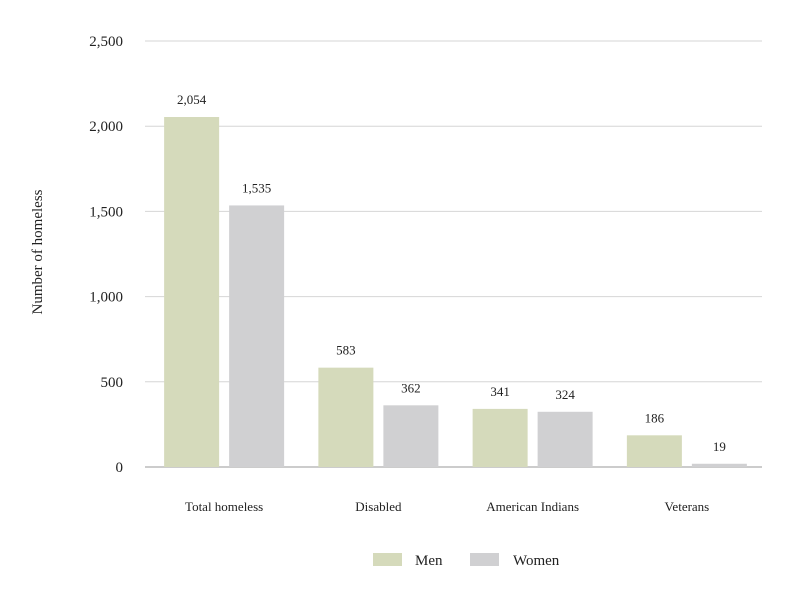 The image size is (800, 595). What do you see at coordinates (106, 298) in the screenshot?
I see `y-tick-label: 1,000` at bounding box center [106, 298].